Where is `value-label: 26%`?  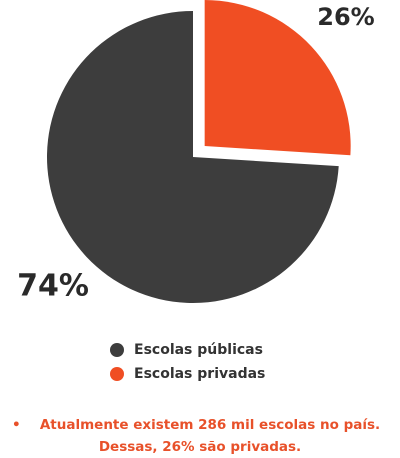
value-label: 26% is located at coordinates (345, 17).